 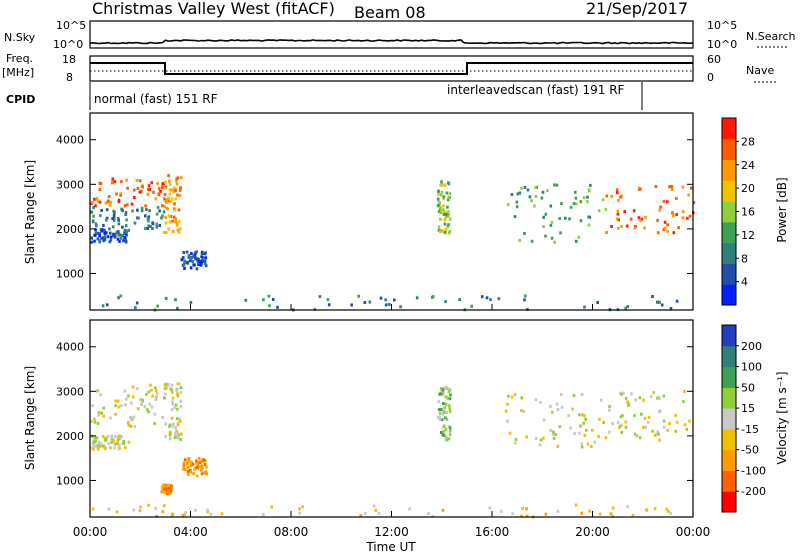 What do you see at coordinates (30, 418) in the screenshot?
I see `velocity-ylabel: Slant Range [km]` at bounding box center [30, 418].